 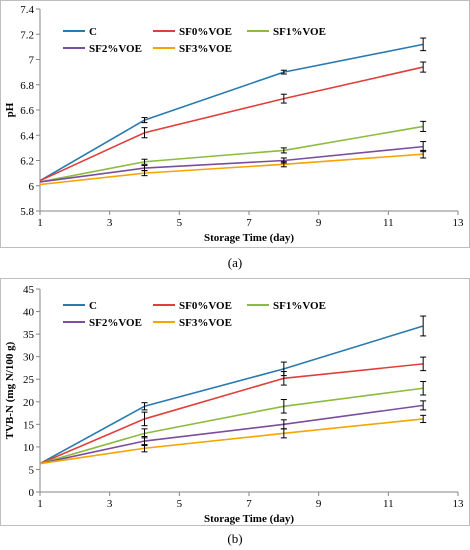 I want to click on y-tick-label: 15, so click(x=29, y=425).